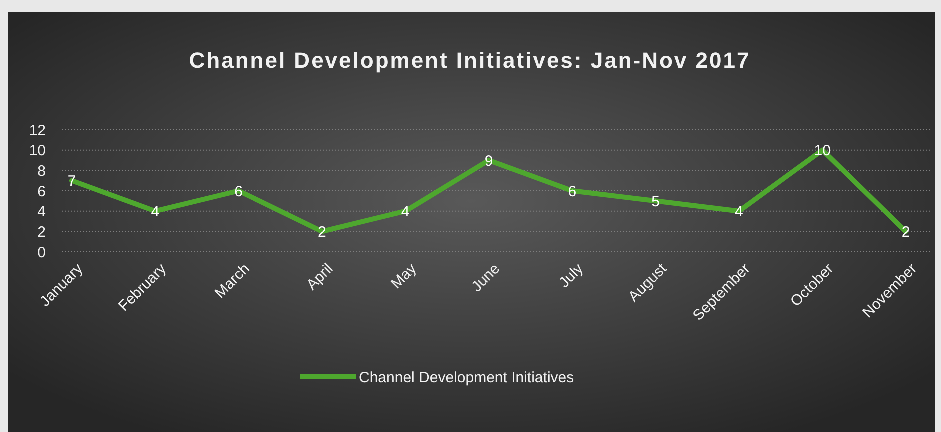 The height and width of the screenshot is (432, 941). I want to click on y-tick-label: 8, so click(42, 171).